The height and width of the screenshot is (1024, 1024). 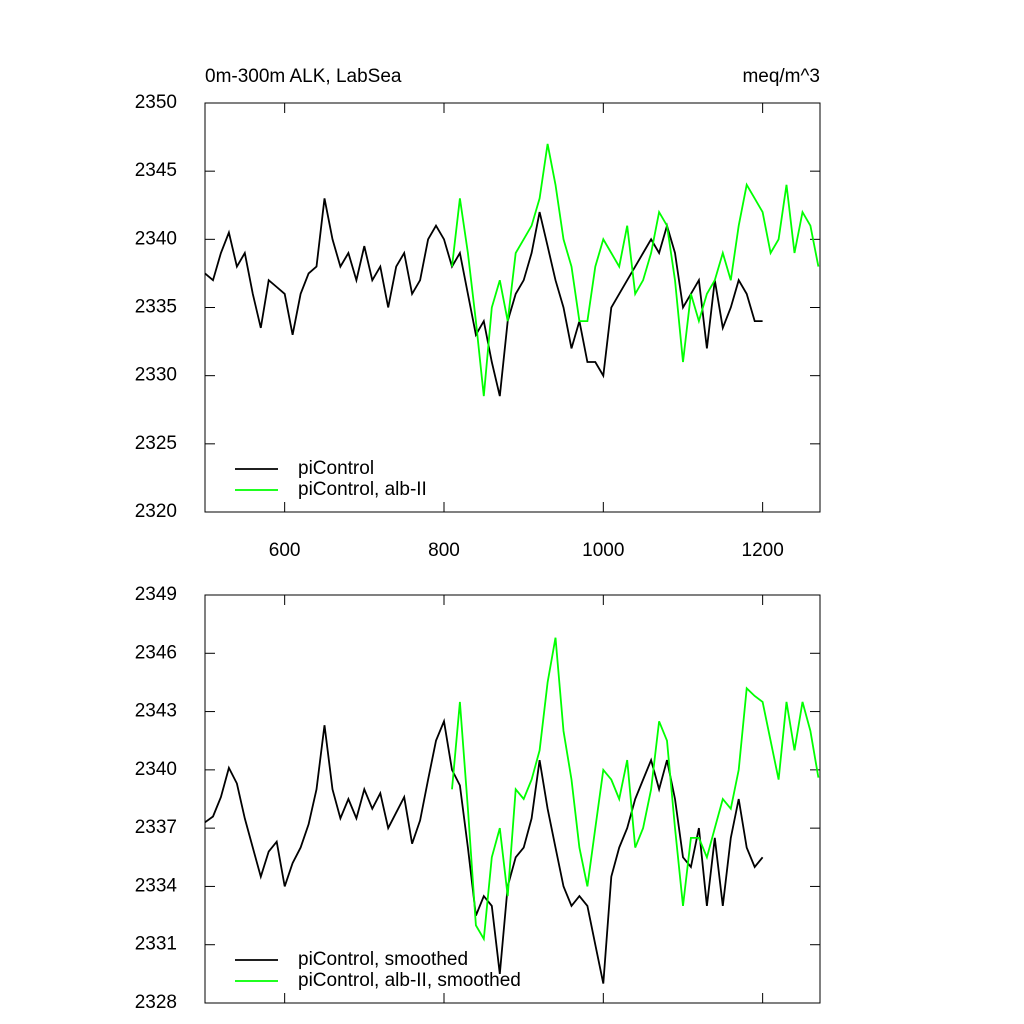 I want to click on legend-label: piControl, smoothed, so click(x=383, y=959).